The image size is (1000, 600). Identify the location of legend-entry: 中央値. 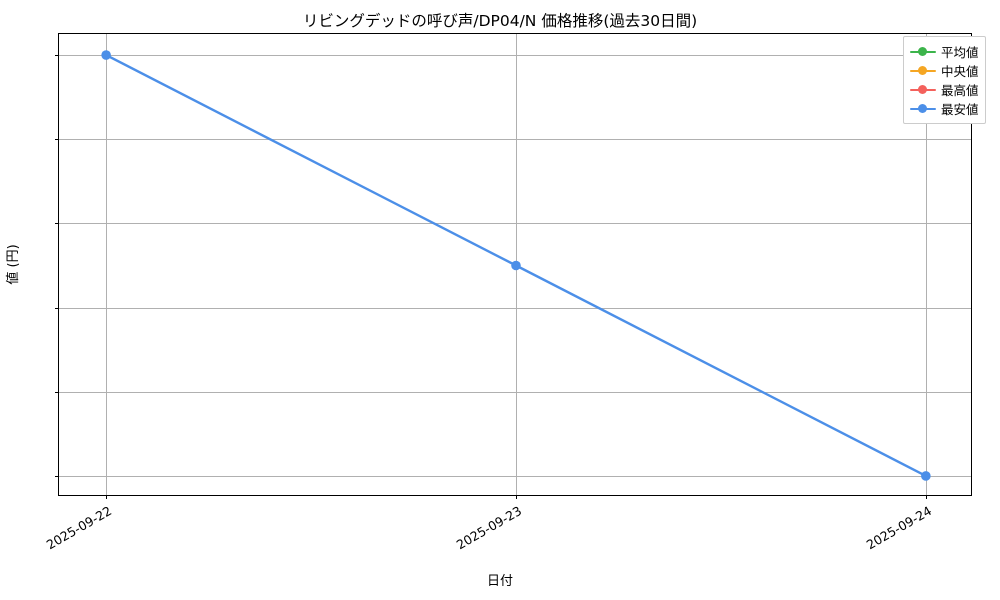
(944, 70).